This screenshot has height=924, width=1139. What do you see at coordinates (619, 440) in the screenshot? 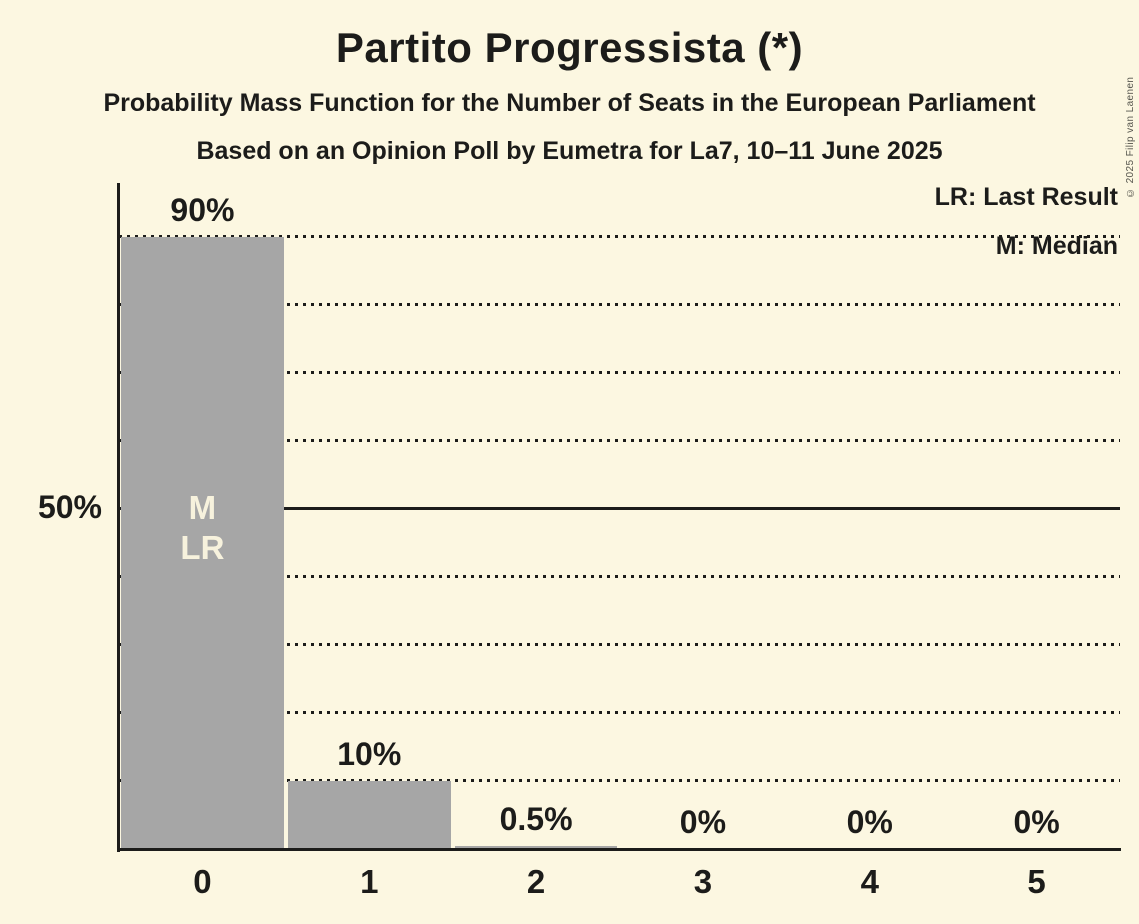
I see `gridline-60pct` at bounding box center [619, 440].